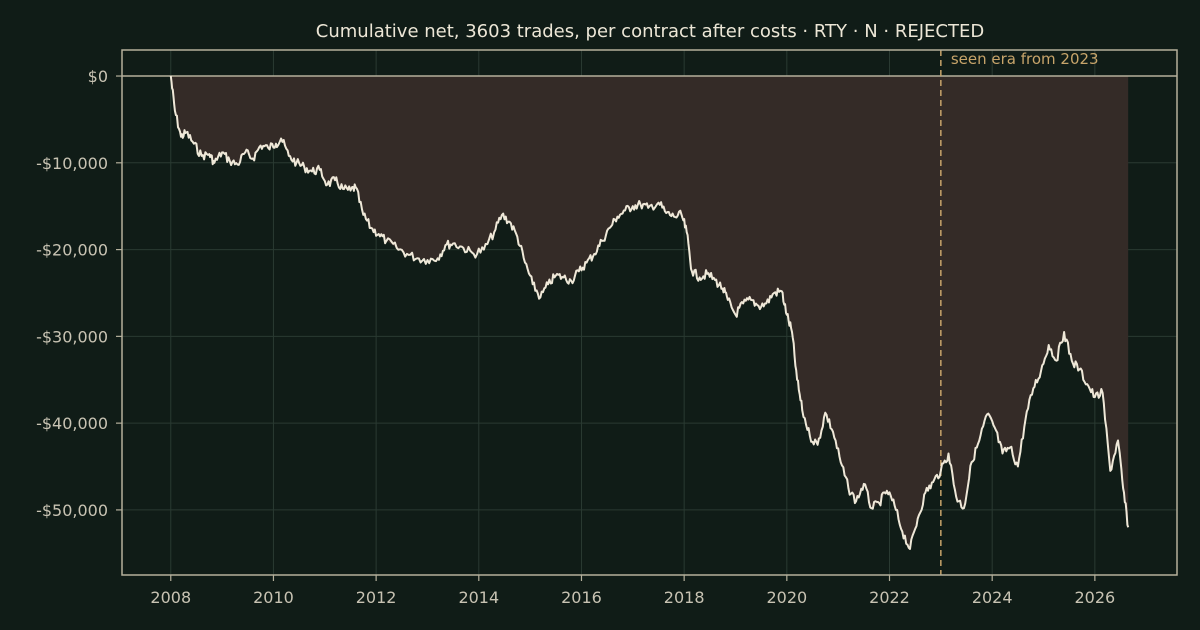 Image resolution: width=1200 pixels, height=630 pixels. What do you see at coordinates (1019, 312) in the screenshot?
I see `annotation-layer: seen era from 2023` at bounding box center [1019, 312].